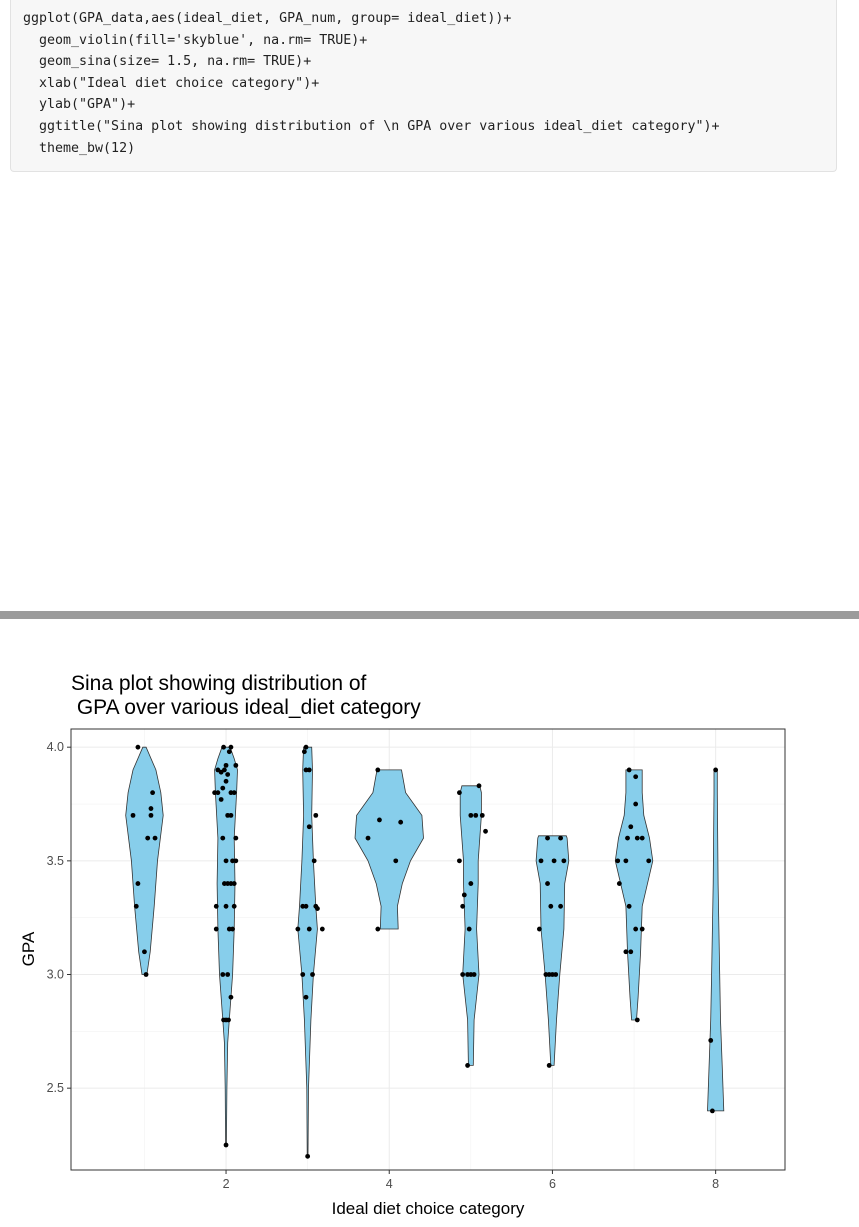 The image size is (859, 1227). Describe the element at coordinates (715, 1184) in the screenshot. I see `x-tick-label: 8` at that location.